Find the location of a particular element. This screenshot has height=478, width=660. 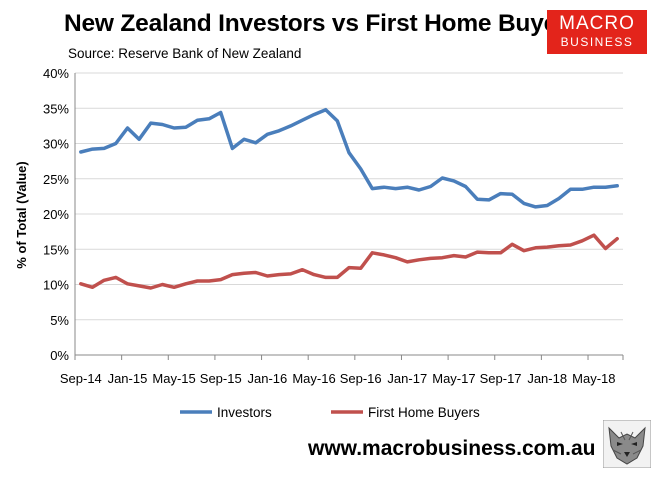

x-tick-label: Jan-15 is located at coordinates (128, 378).